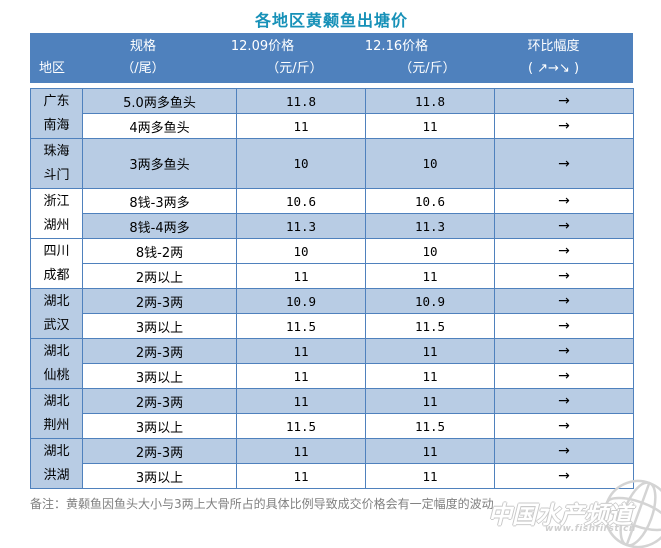 The height and width of the screenshot is (548, 661). I want to click on spec-cell: 5.0两多鱼头, so click(159, 101).